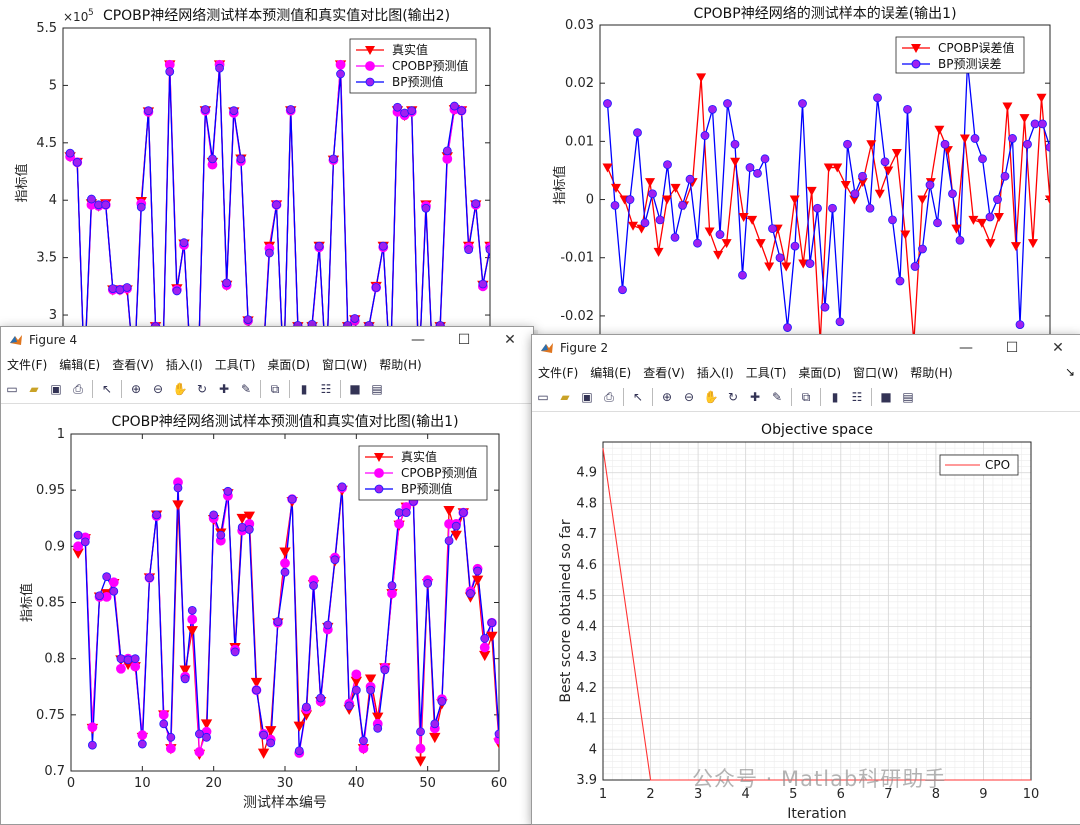  I want to click on figure4-titlebar: Figure 4 — ☐ ✕, so click(267, 340).